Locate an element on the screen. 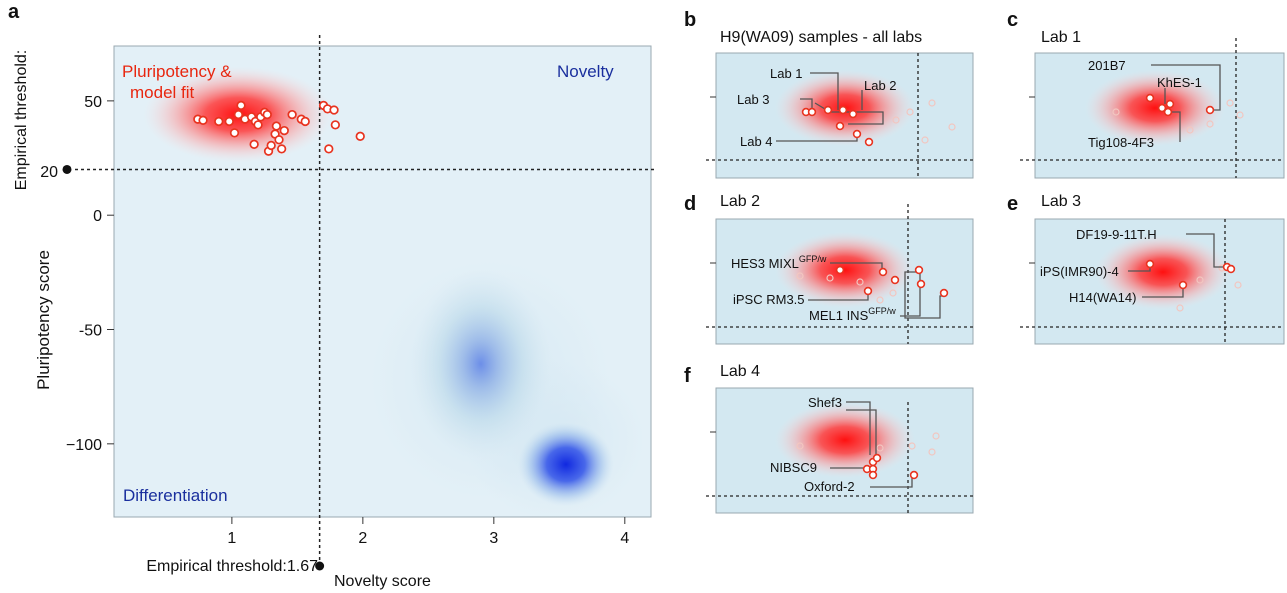 This screenshot has width=1287, height=593. threshold-marker is located at coordinates (67, 169).